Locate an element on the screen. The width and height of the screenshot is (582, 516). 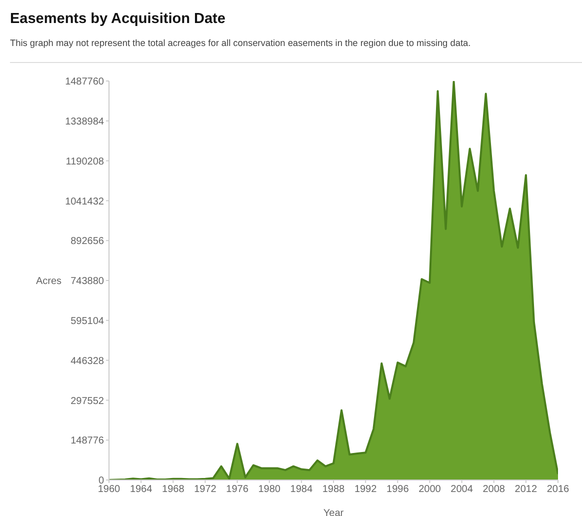
y-tick-label: 148776 is located at coordinates (87, 441).